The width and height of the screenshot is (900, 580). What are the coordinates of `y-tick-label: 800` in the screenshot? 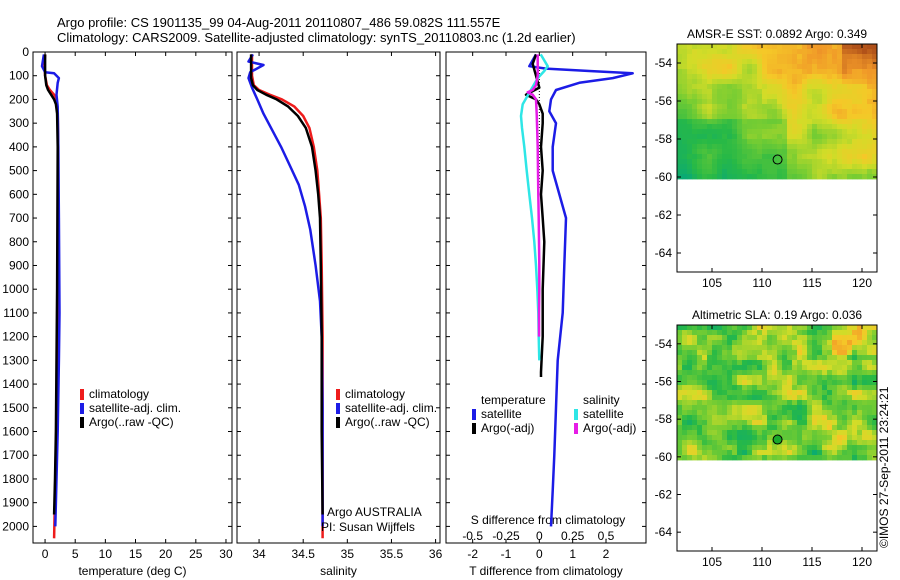 It's located at (19, 242).